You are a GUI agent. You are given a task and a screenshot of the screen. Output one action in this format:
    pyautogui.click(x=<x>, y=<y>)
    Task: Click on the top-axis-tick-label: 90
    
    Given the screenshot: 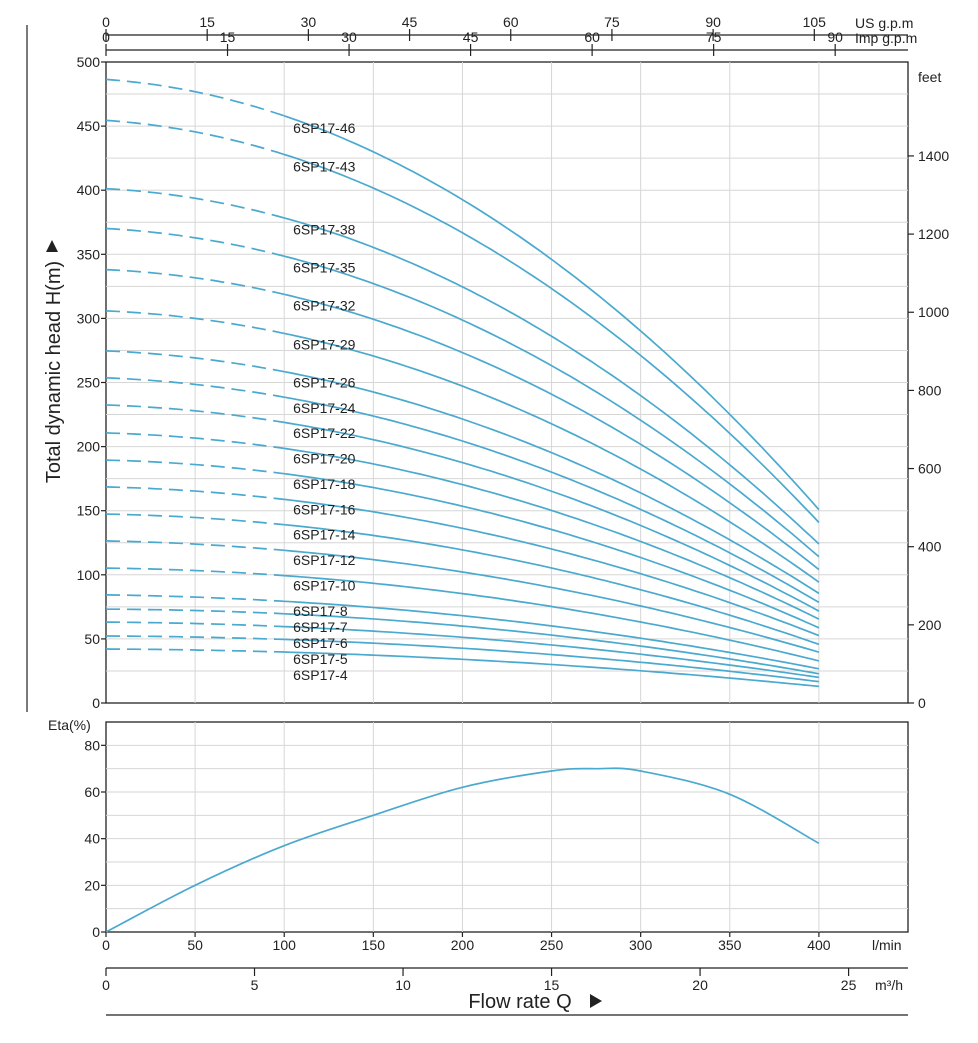 What is the action you would take?
    pyautogui.click(x=835, y=37)
    